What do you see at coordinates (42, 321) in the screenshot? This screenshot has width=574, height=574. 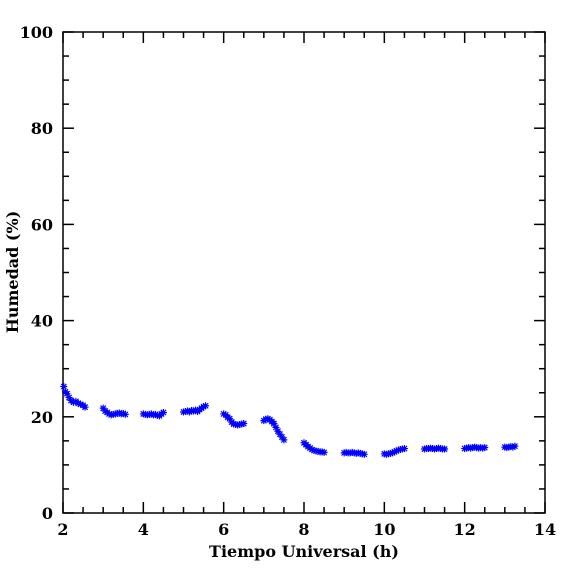 I see `y-tick-label: 40` at bounding box center [42, 321].